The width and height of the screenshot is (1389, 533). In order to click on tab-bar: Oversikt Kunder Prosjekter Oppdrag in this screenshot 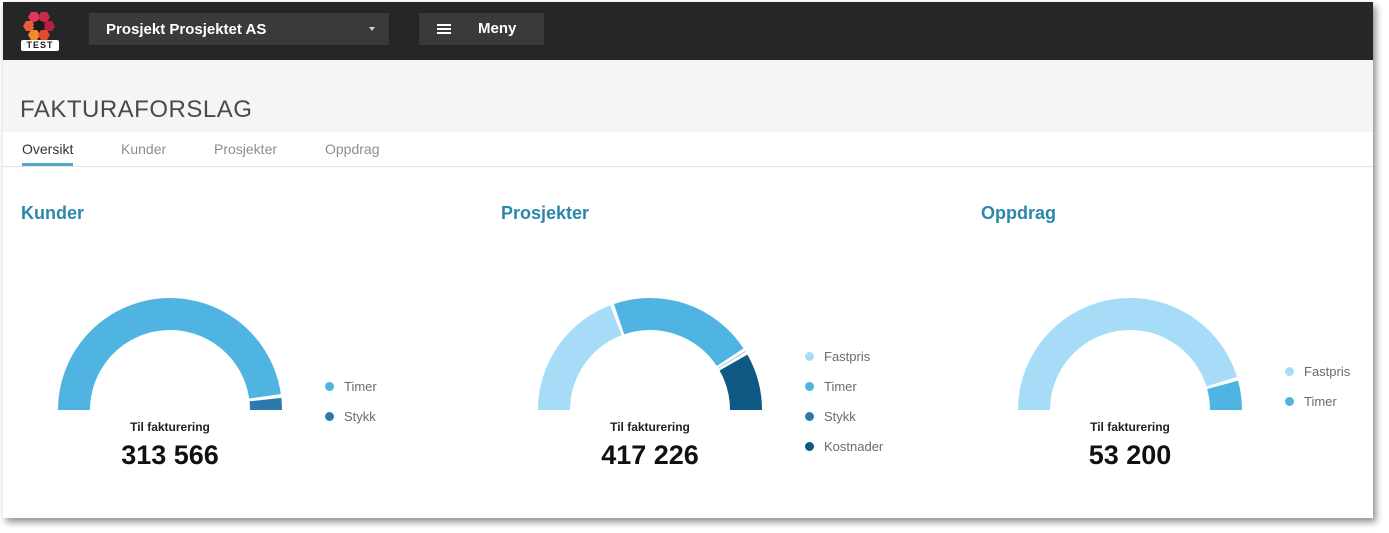, I will do `click(688, 149)`.